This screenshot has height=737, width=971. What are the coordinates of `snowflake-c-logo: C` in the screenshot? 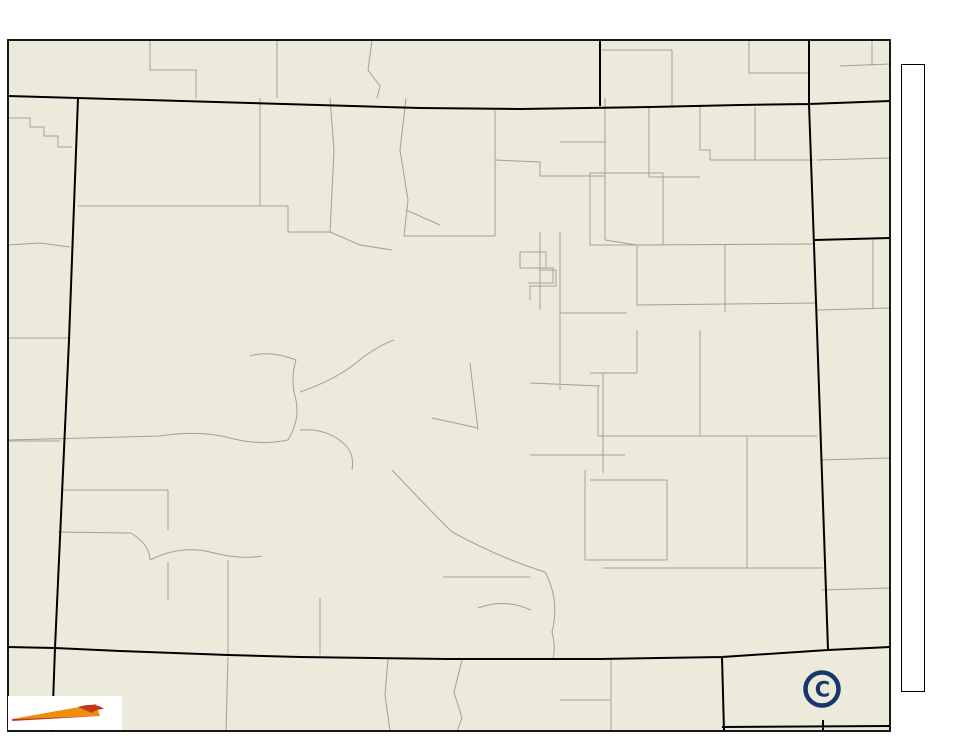 It's located at (822, 689).